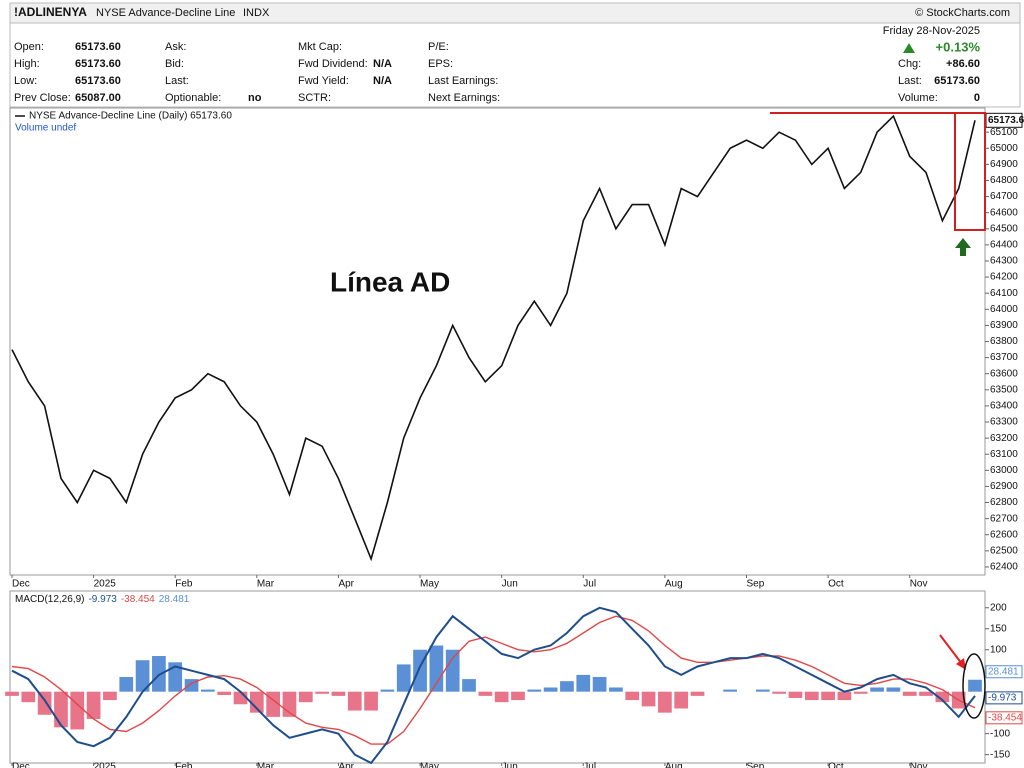  Describe the element at coordinates (1004, 567) in the screenshot. I see `y-tick-label: 62400` at that location.